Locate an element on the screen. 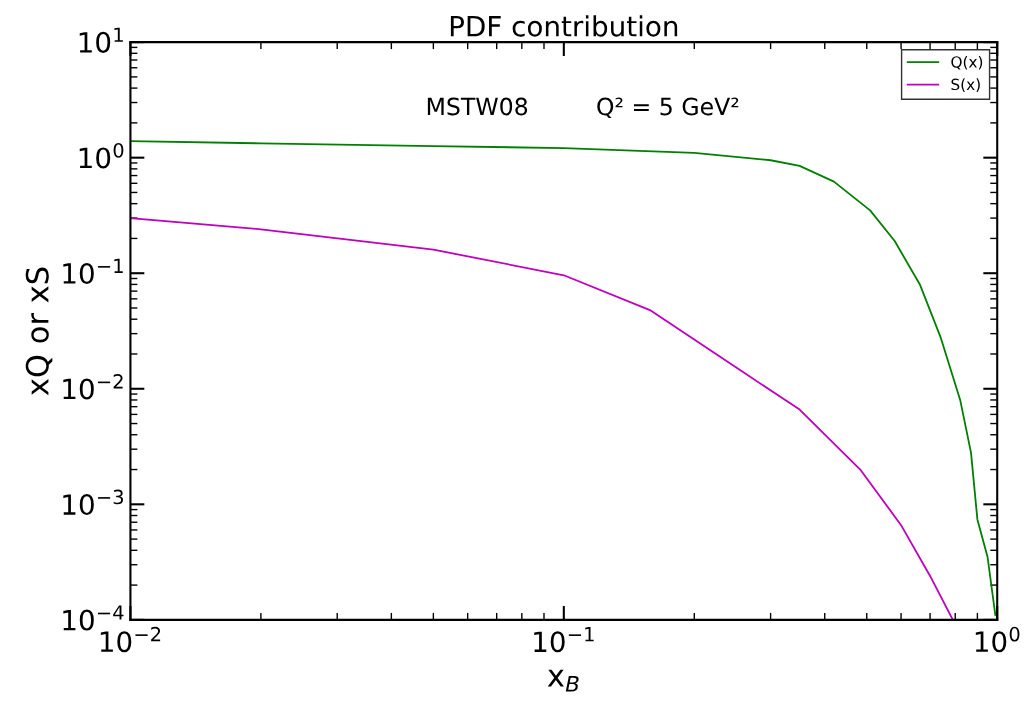 The height and width of the screenshot is (702, 1027). y-tick-label: 10$^{−1}$ is located at coordinates (93, 271).